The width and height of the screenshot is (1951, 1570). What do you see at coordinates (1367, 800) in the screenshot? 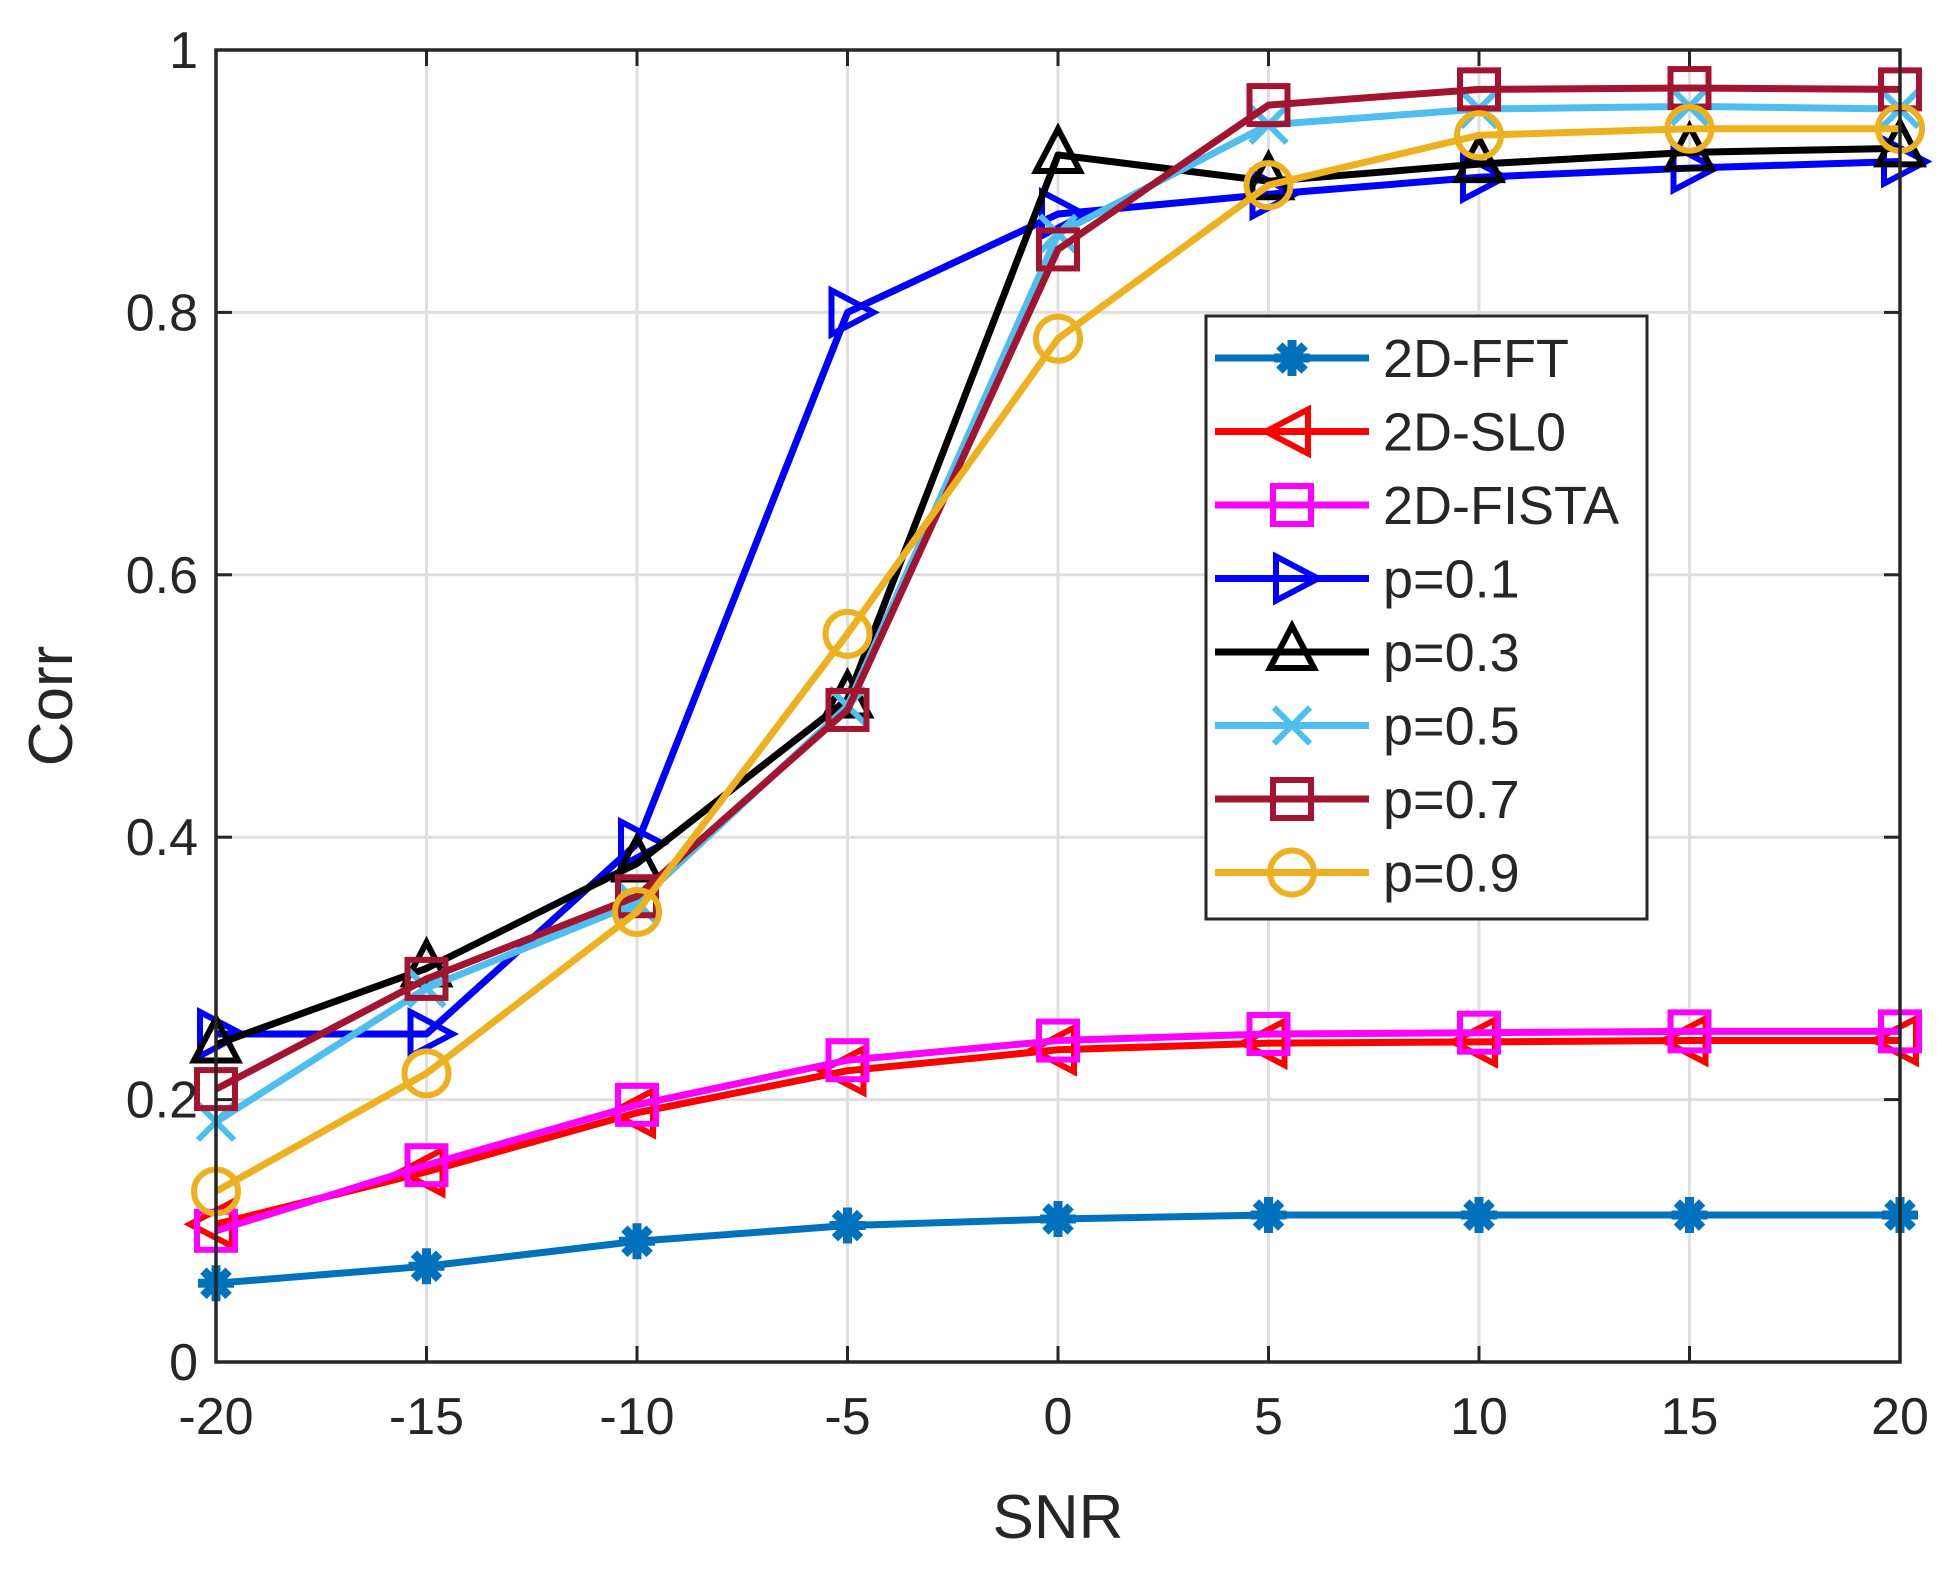
I see `legend-entry: p=0.7` at bounding box center [1367, 800].